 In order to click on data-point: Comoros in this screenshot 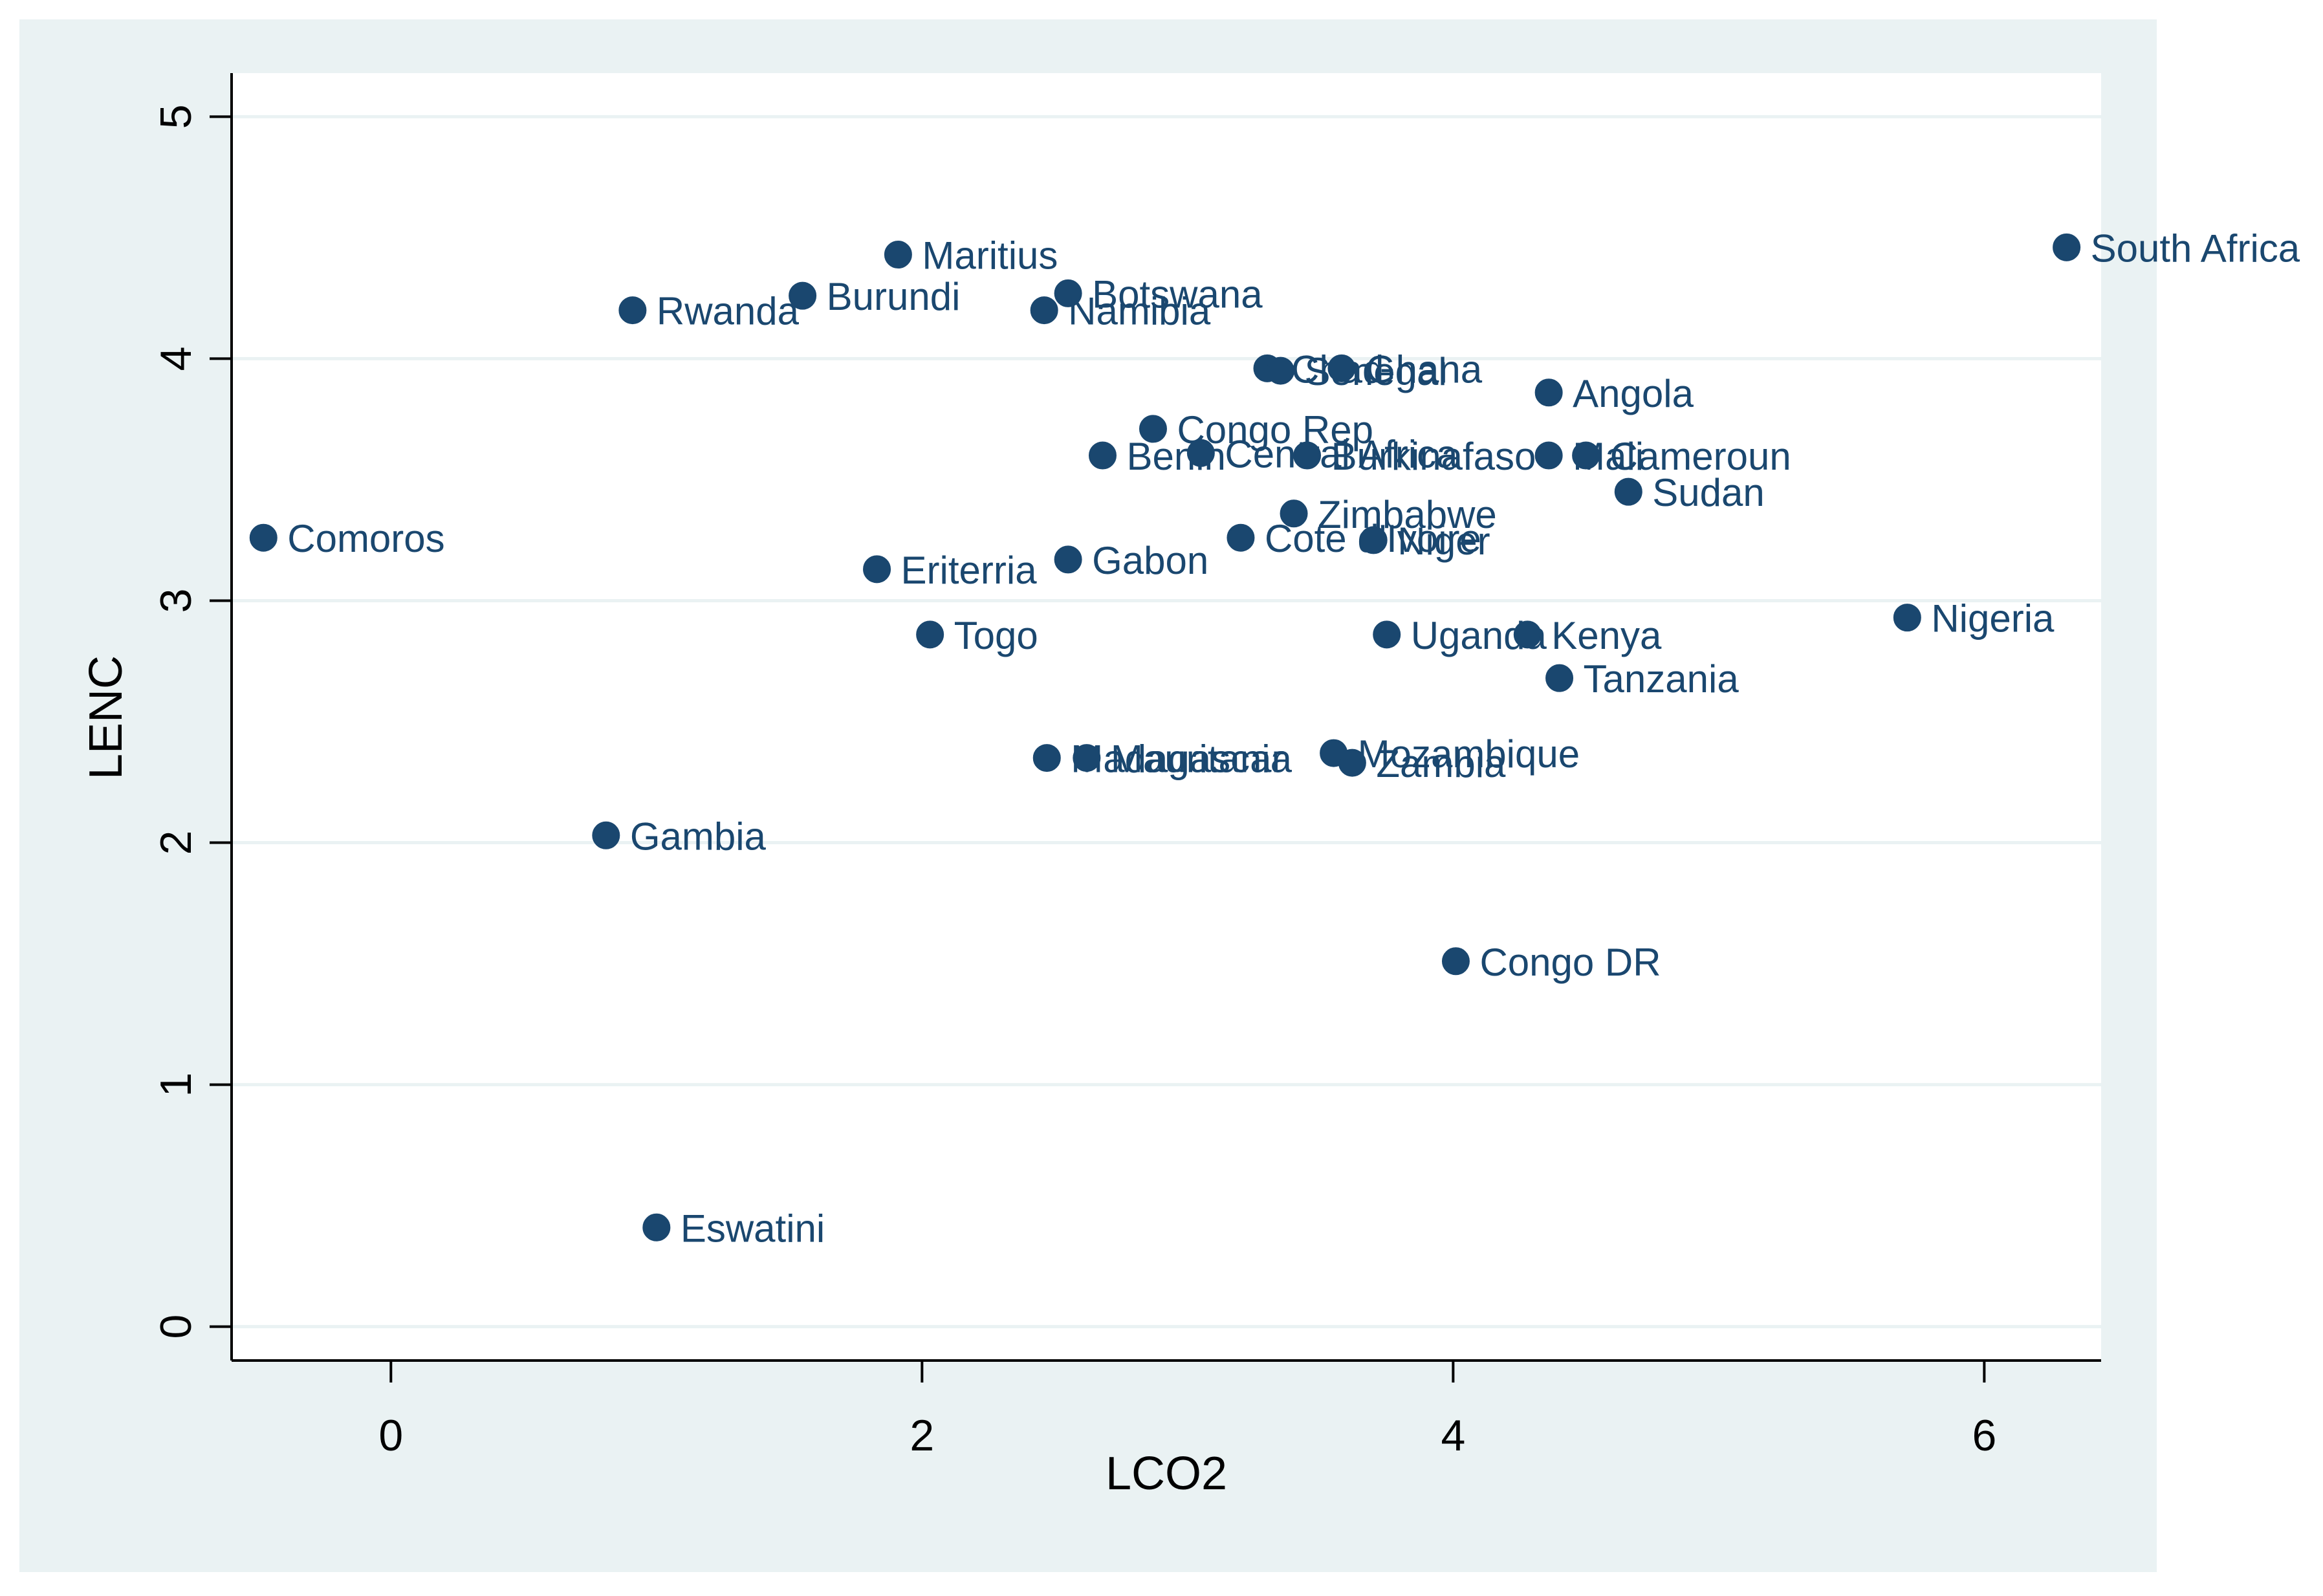, I will do `click(347, 538)`.